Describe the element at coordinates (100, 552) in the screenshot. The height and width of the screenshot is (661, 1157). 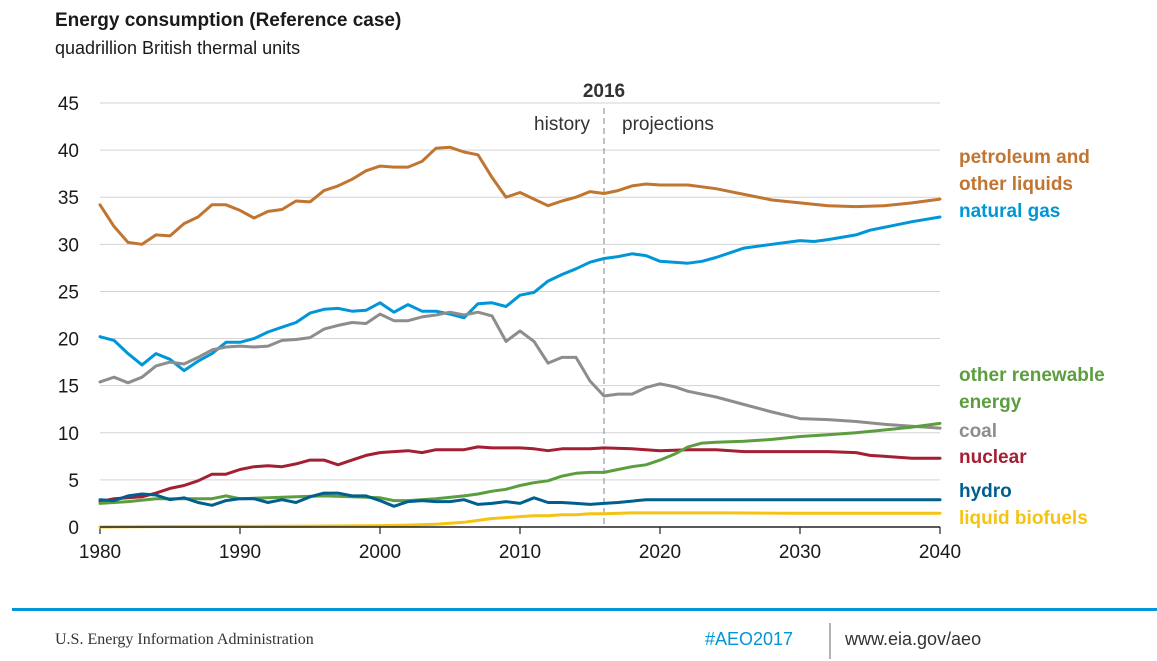
I see `x-tick-label: 1980` at that location.